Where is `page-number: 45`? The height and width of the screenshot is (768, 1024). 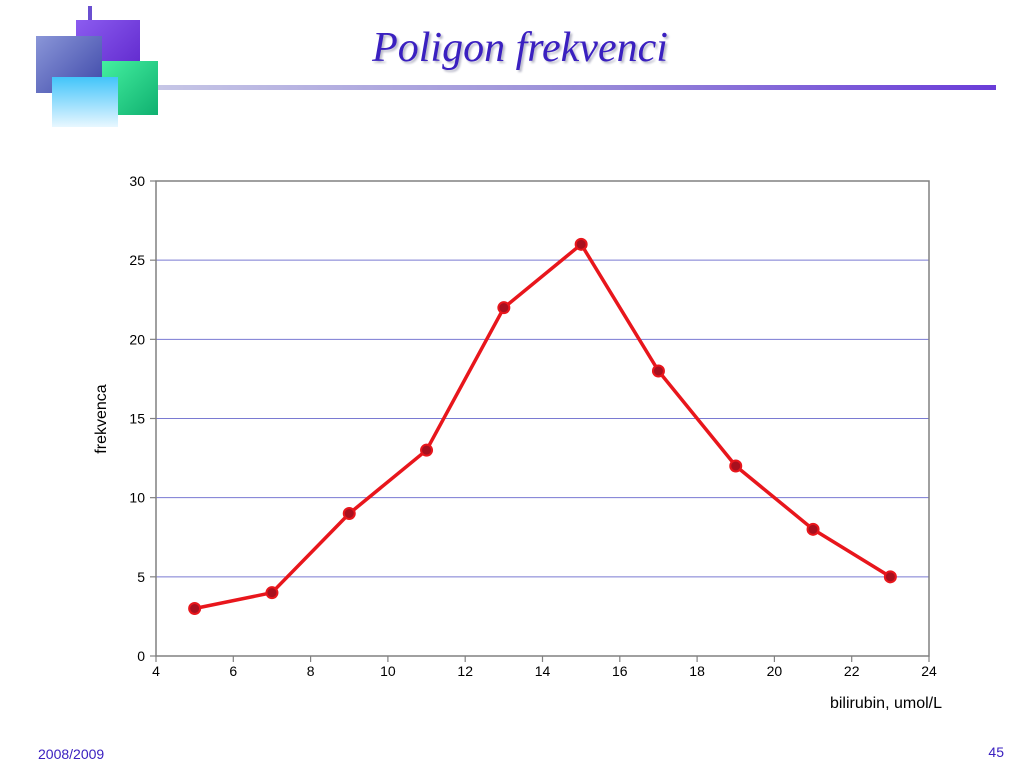 page-number: 45 is located at coordinates (996, 752).